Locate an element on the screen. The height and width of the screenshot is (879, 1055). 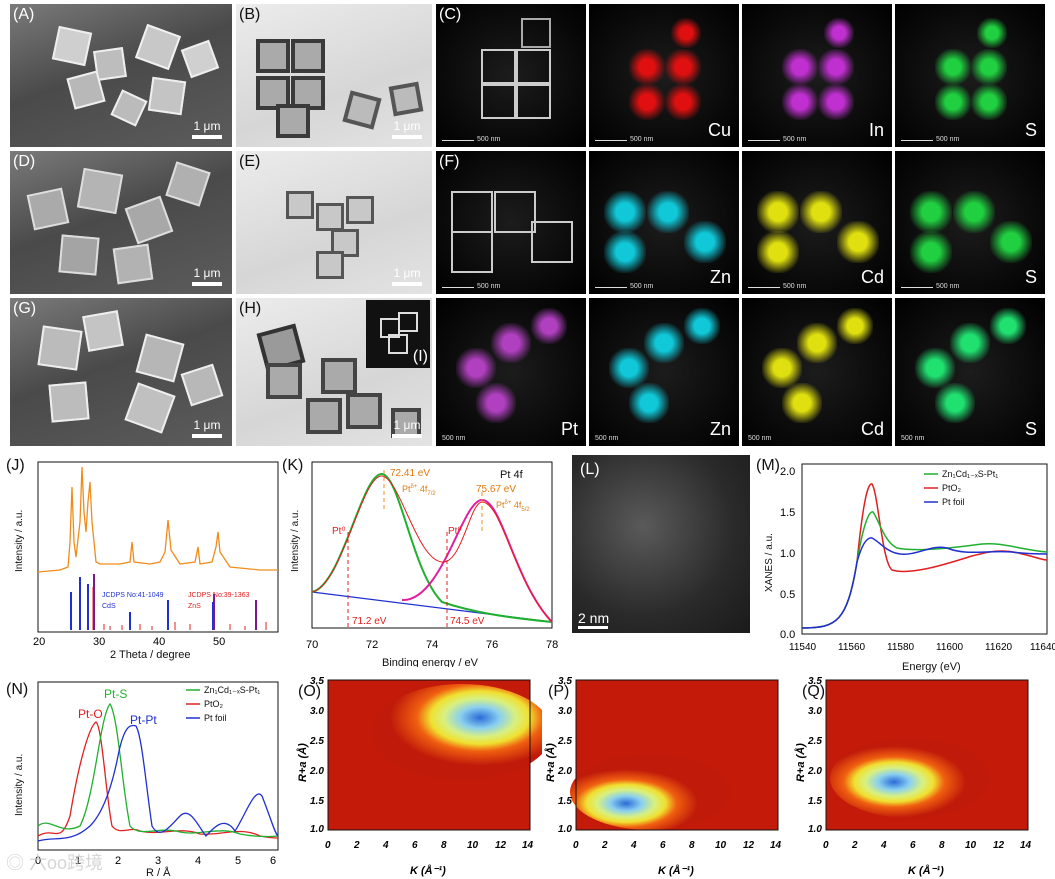
xtick-m-11620: 11620 is located at coordinates (999, 647).